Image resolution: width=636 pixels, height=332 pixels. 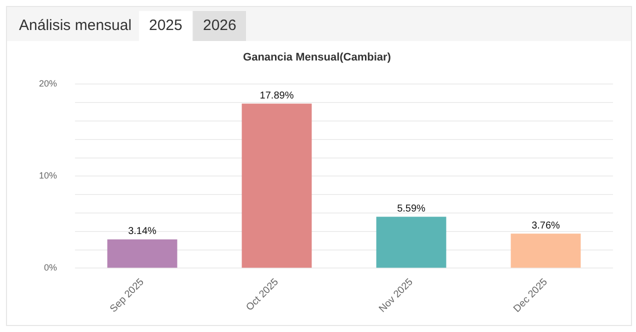 What do you see at coordinates (165, 26) in the screenshot?
I see `text: 2025` at bounding box center [165, 26].